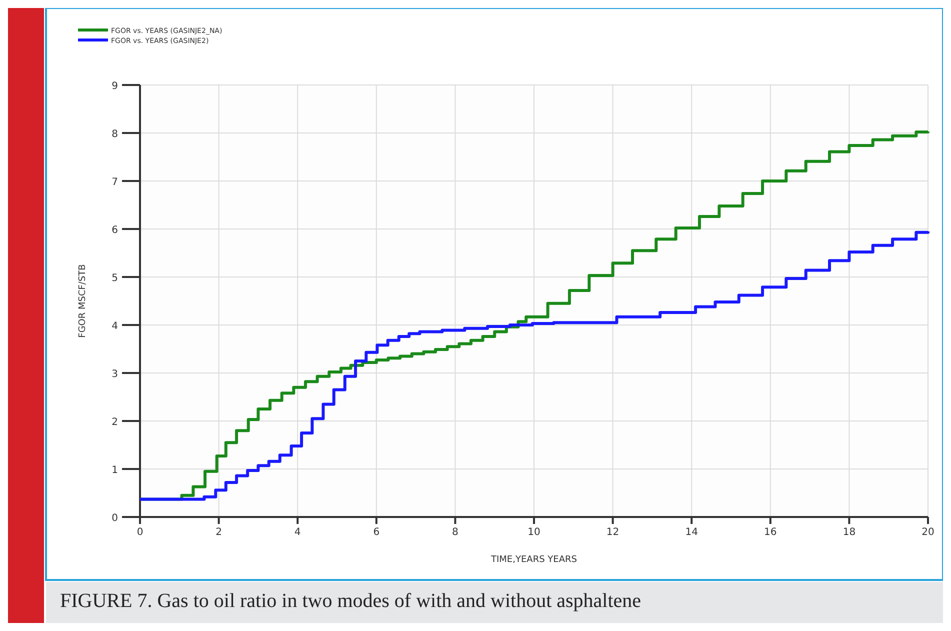 This screenshot has height=631, width=951. What do you see at coordinates (83, 301) in the screenshot?
I see `y-axis-title: FGOR MSCF/STB` at bounding box center [83, 301].